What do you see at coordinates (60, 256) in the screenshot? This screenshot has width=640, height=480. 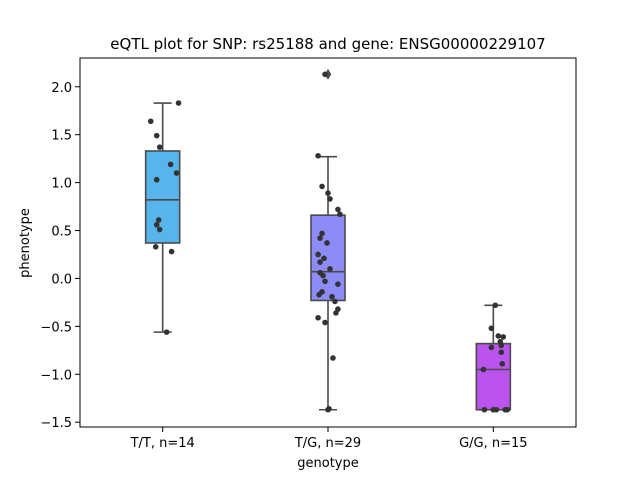 I see `y-axis: −1.5 −1.0 −0.5 0.0 0.5 1.0 1.5 2.0` at bounding box center [60, 256].